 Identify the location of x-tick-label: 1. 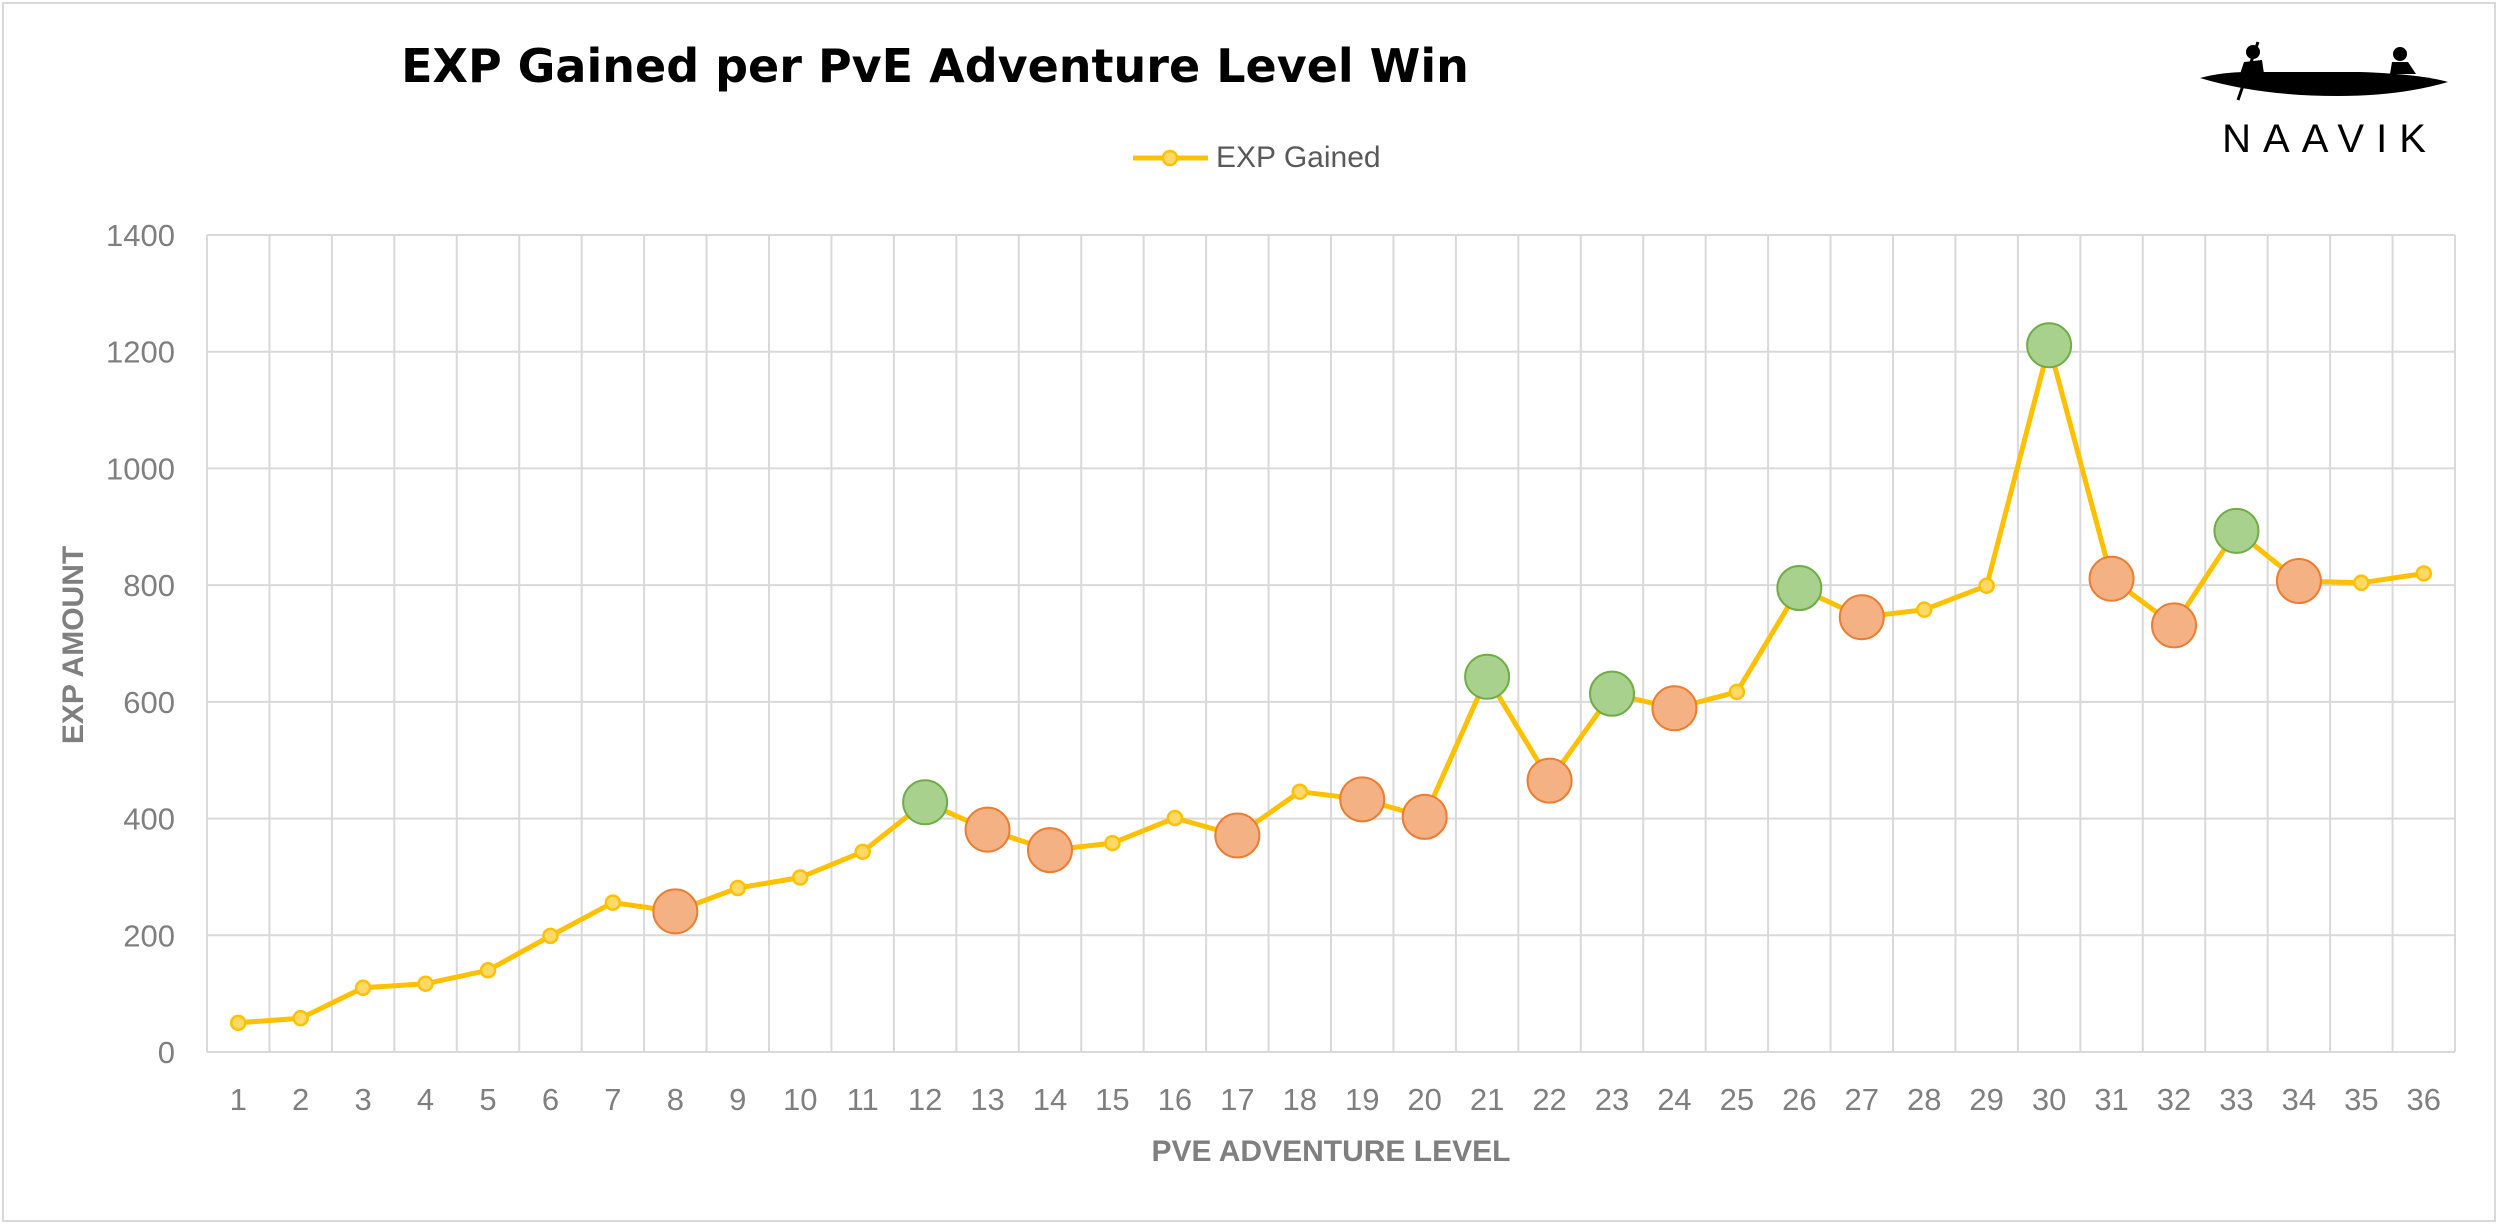
(238, 1099).